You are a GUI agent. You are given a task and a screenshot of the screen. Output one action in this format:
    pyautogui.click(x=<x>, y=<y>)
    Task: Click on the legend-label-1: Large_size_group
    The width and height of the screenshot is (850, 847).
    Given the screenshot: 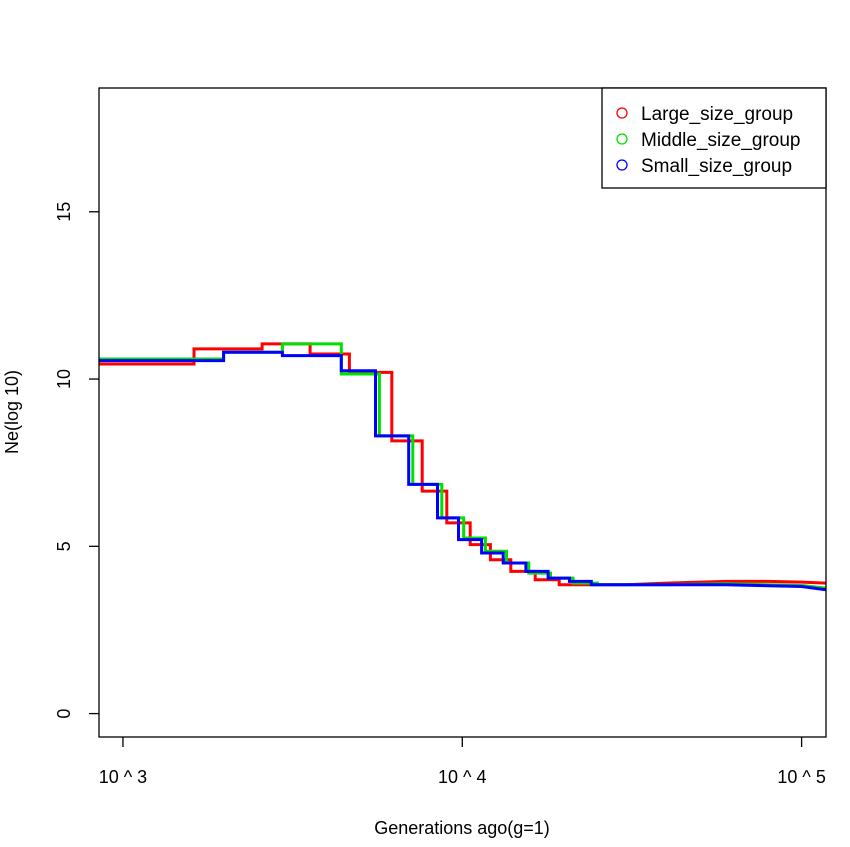 What is the action you would take?
    pyautogui.click(x=717, y=114)
    